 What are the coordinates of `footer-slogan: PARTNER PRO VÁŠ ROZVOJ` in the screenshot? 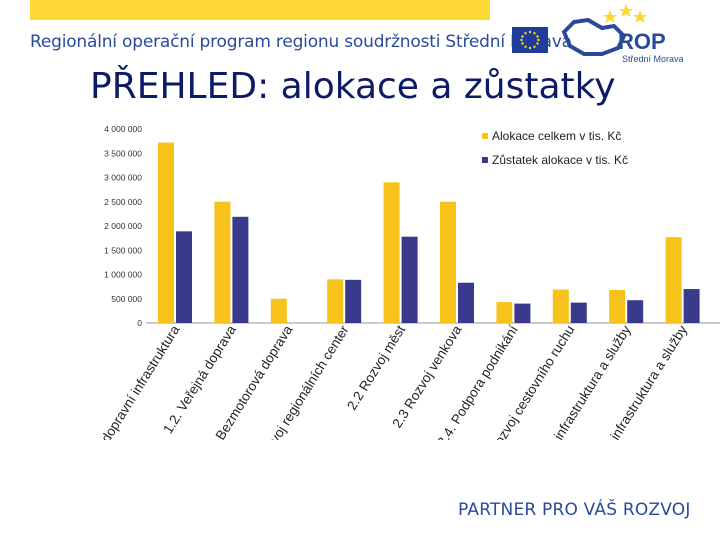 It's located at (574, 510).